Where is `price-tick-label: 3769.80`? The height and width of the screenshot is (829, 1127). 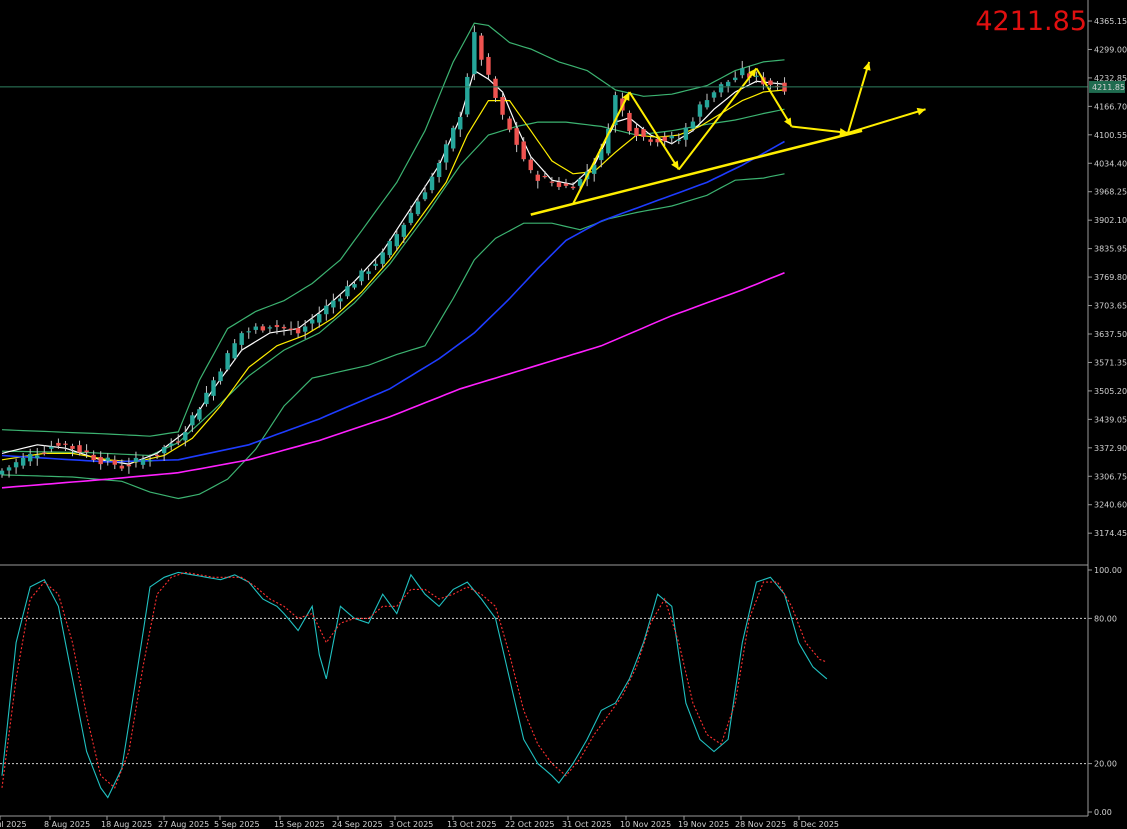 price-tick-label: 3769.80 is located at coordinates (1110, 277).